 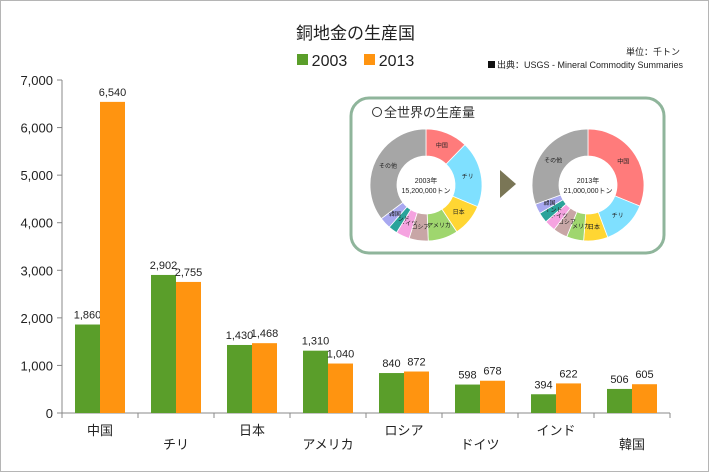 I want to click on legend-item-2003: 2003, so click(x=322, y=62).